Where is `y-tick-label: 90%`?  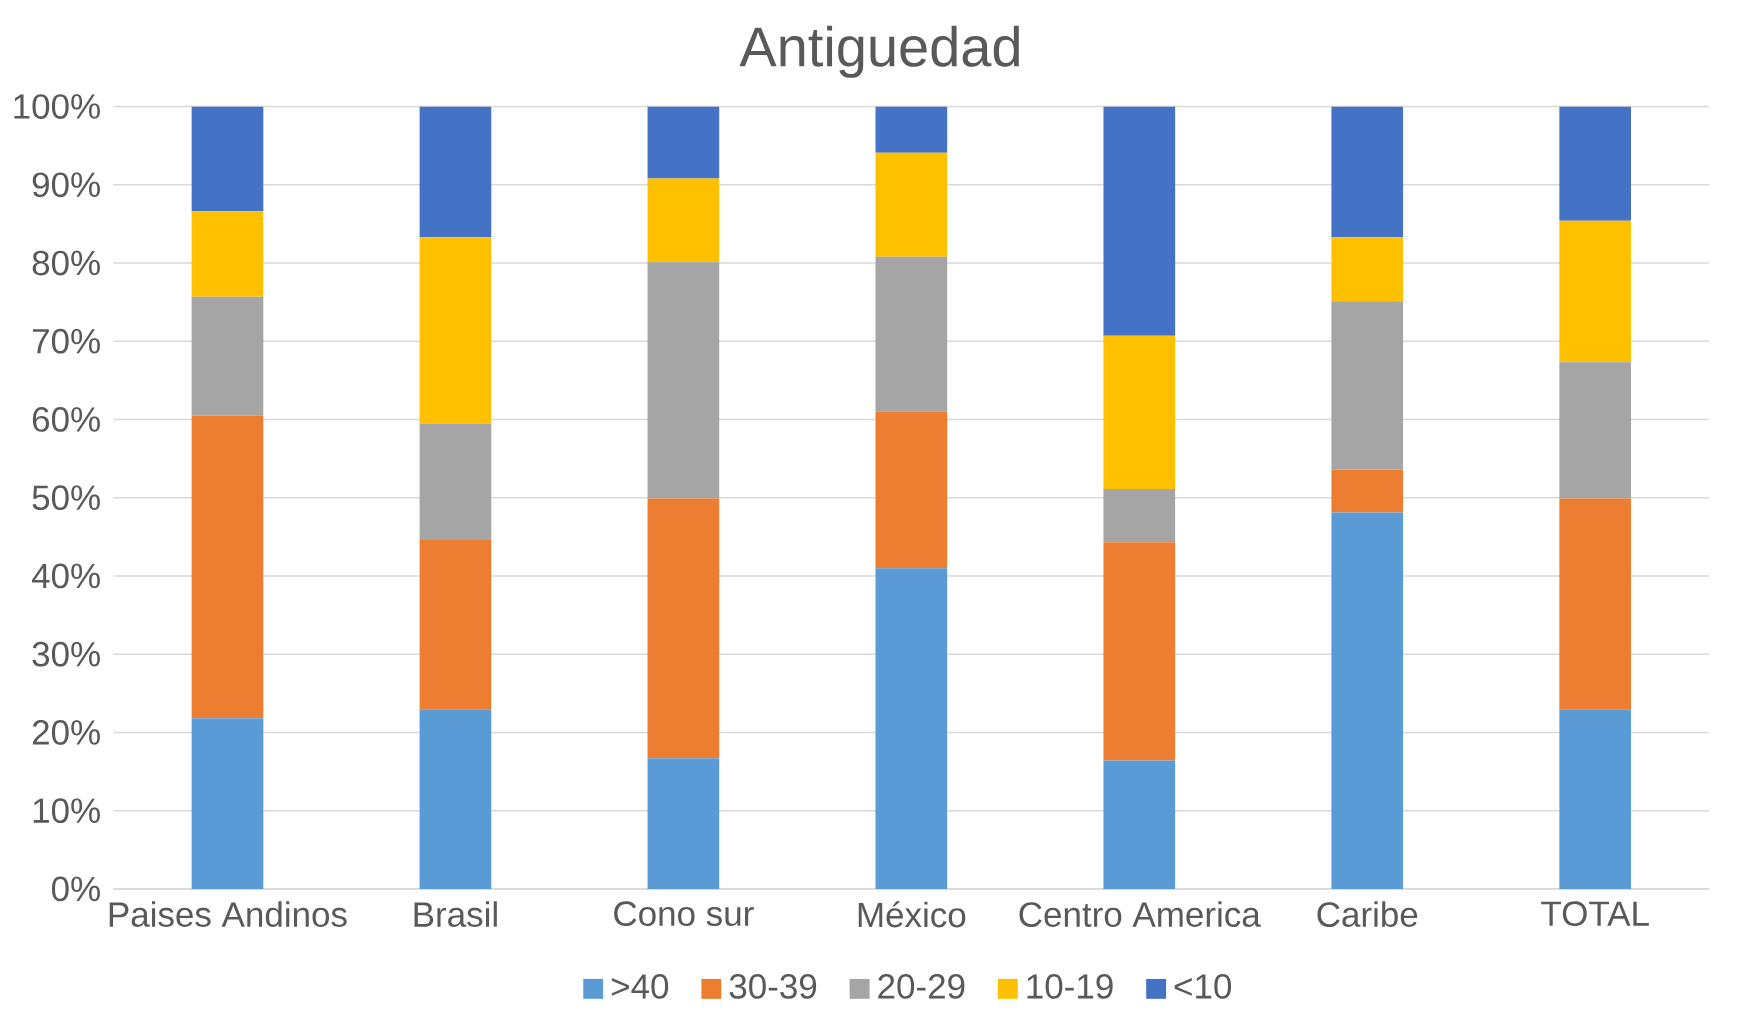 y-tick-label: 90% is located at coordinates (66, 185).